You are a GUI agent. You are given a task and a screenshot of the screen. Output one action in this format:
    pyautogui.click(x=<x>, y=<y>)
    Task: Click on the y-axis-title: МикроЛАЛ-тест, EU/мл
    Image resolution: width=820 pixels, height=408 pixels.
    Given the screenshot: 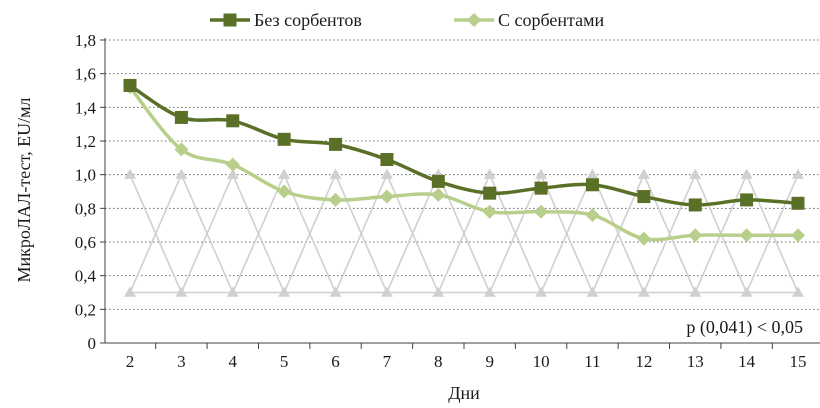 What is the action you would take?
    pyautogui.click(x=24, y=190)
    